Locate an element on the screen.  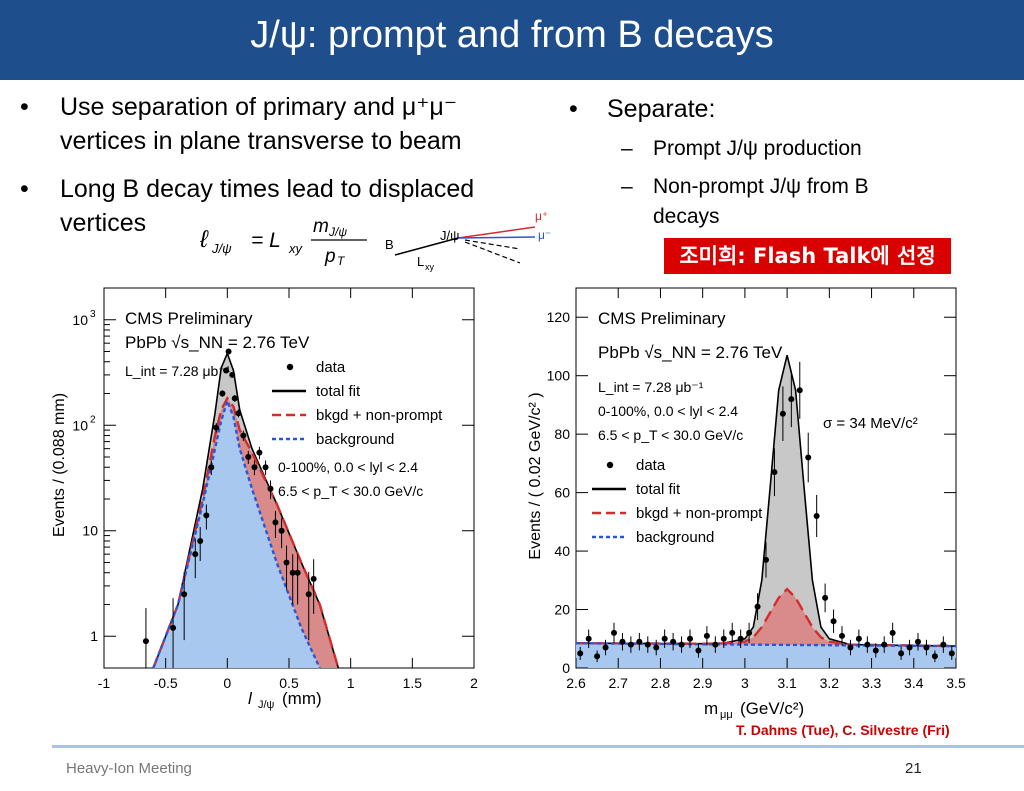
footer-meeting: Heavy-Ion Meeting is located at coordinates (129, 768).